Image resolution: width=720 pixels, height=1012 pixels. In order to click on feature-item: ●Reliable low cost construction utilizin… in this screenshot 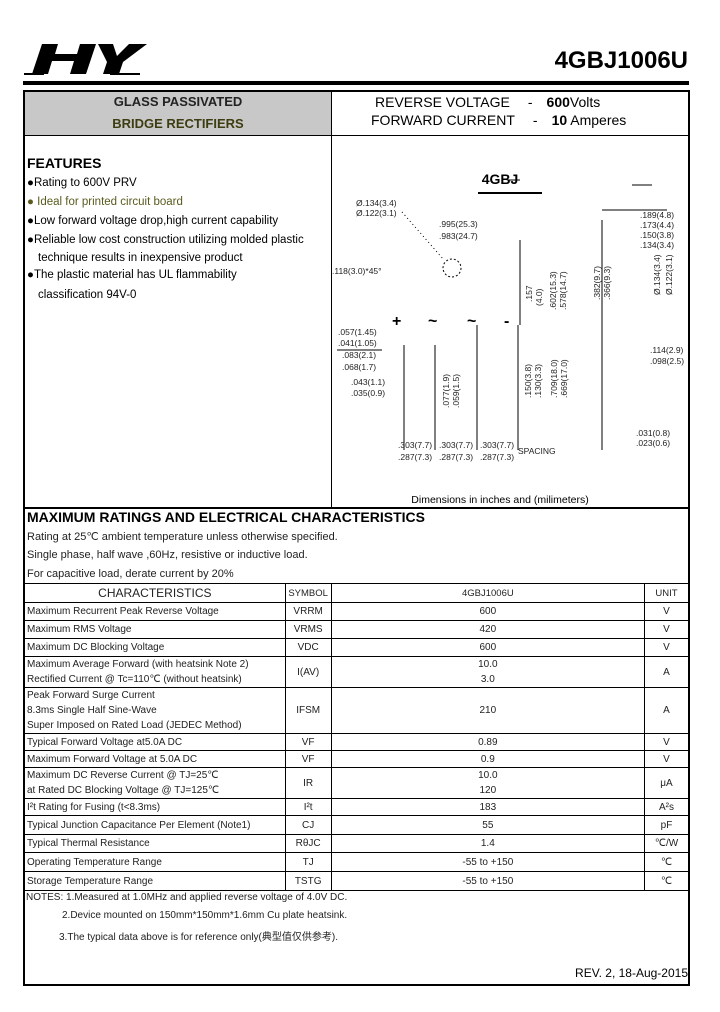, I will do `click(165, 240)`.